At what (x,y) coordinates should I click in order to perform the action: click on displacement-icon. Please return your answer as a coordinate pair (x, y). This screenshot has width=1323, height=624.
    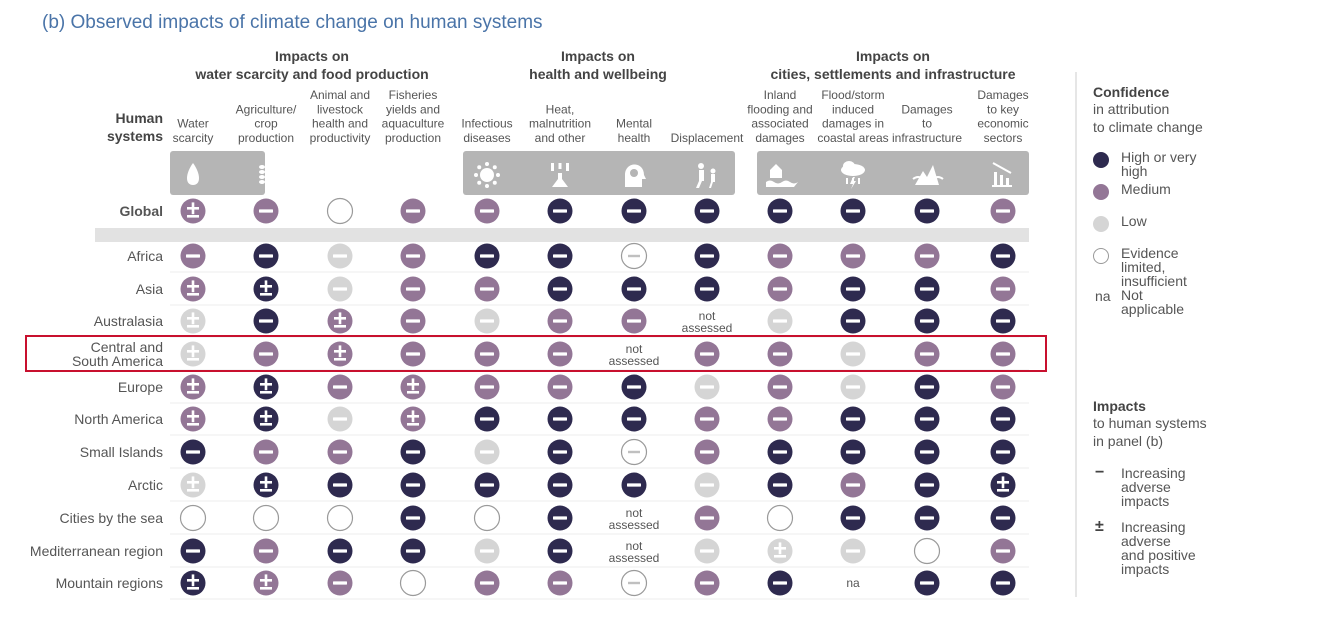
    Looking at the image, I should click on (706, 175).